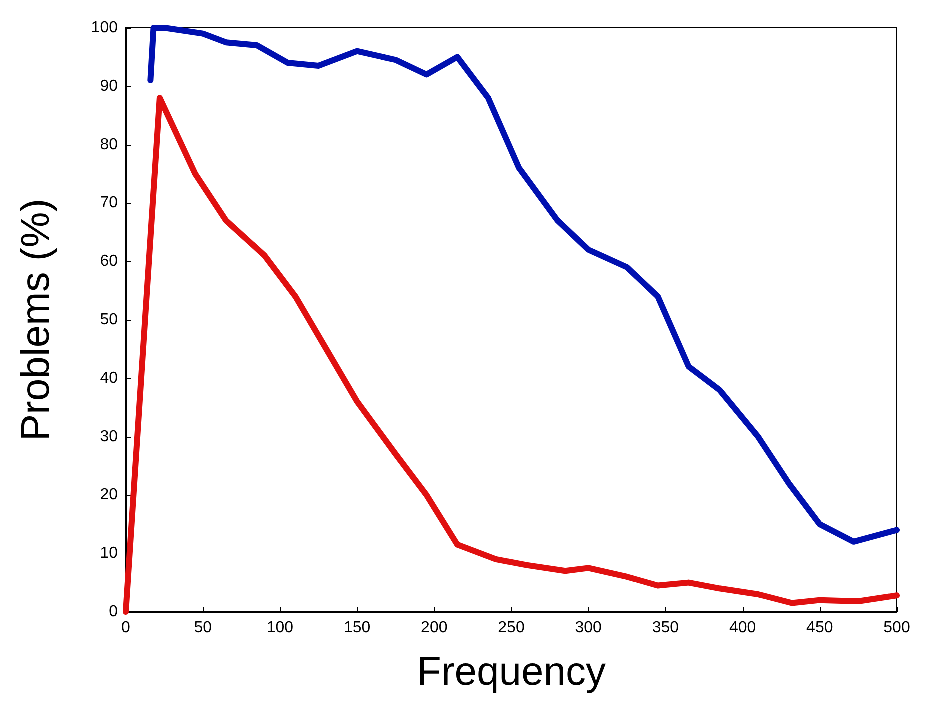 The width and height of the screenshot is (930, 715). What do you see at coordinates (109, 553) in the screenshot?
I see `y-tick-label: 10` at bounding box center [109, 553].